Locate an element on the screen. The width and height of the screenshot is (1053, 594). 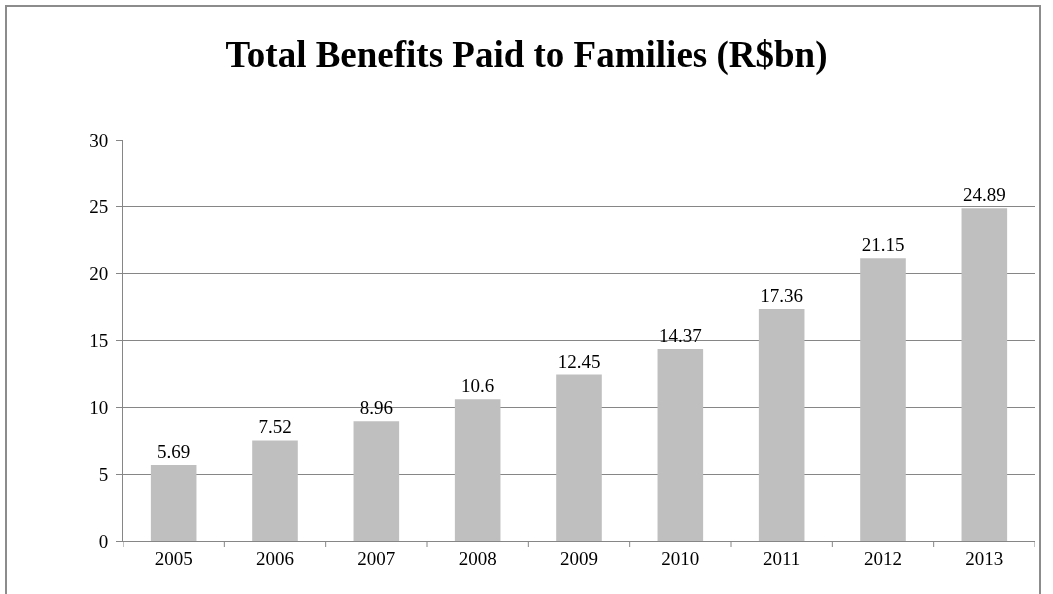
x-tick-label: 2009 is located at coordinates (579, 558).